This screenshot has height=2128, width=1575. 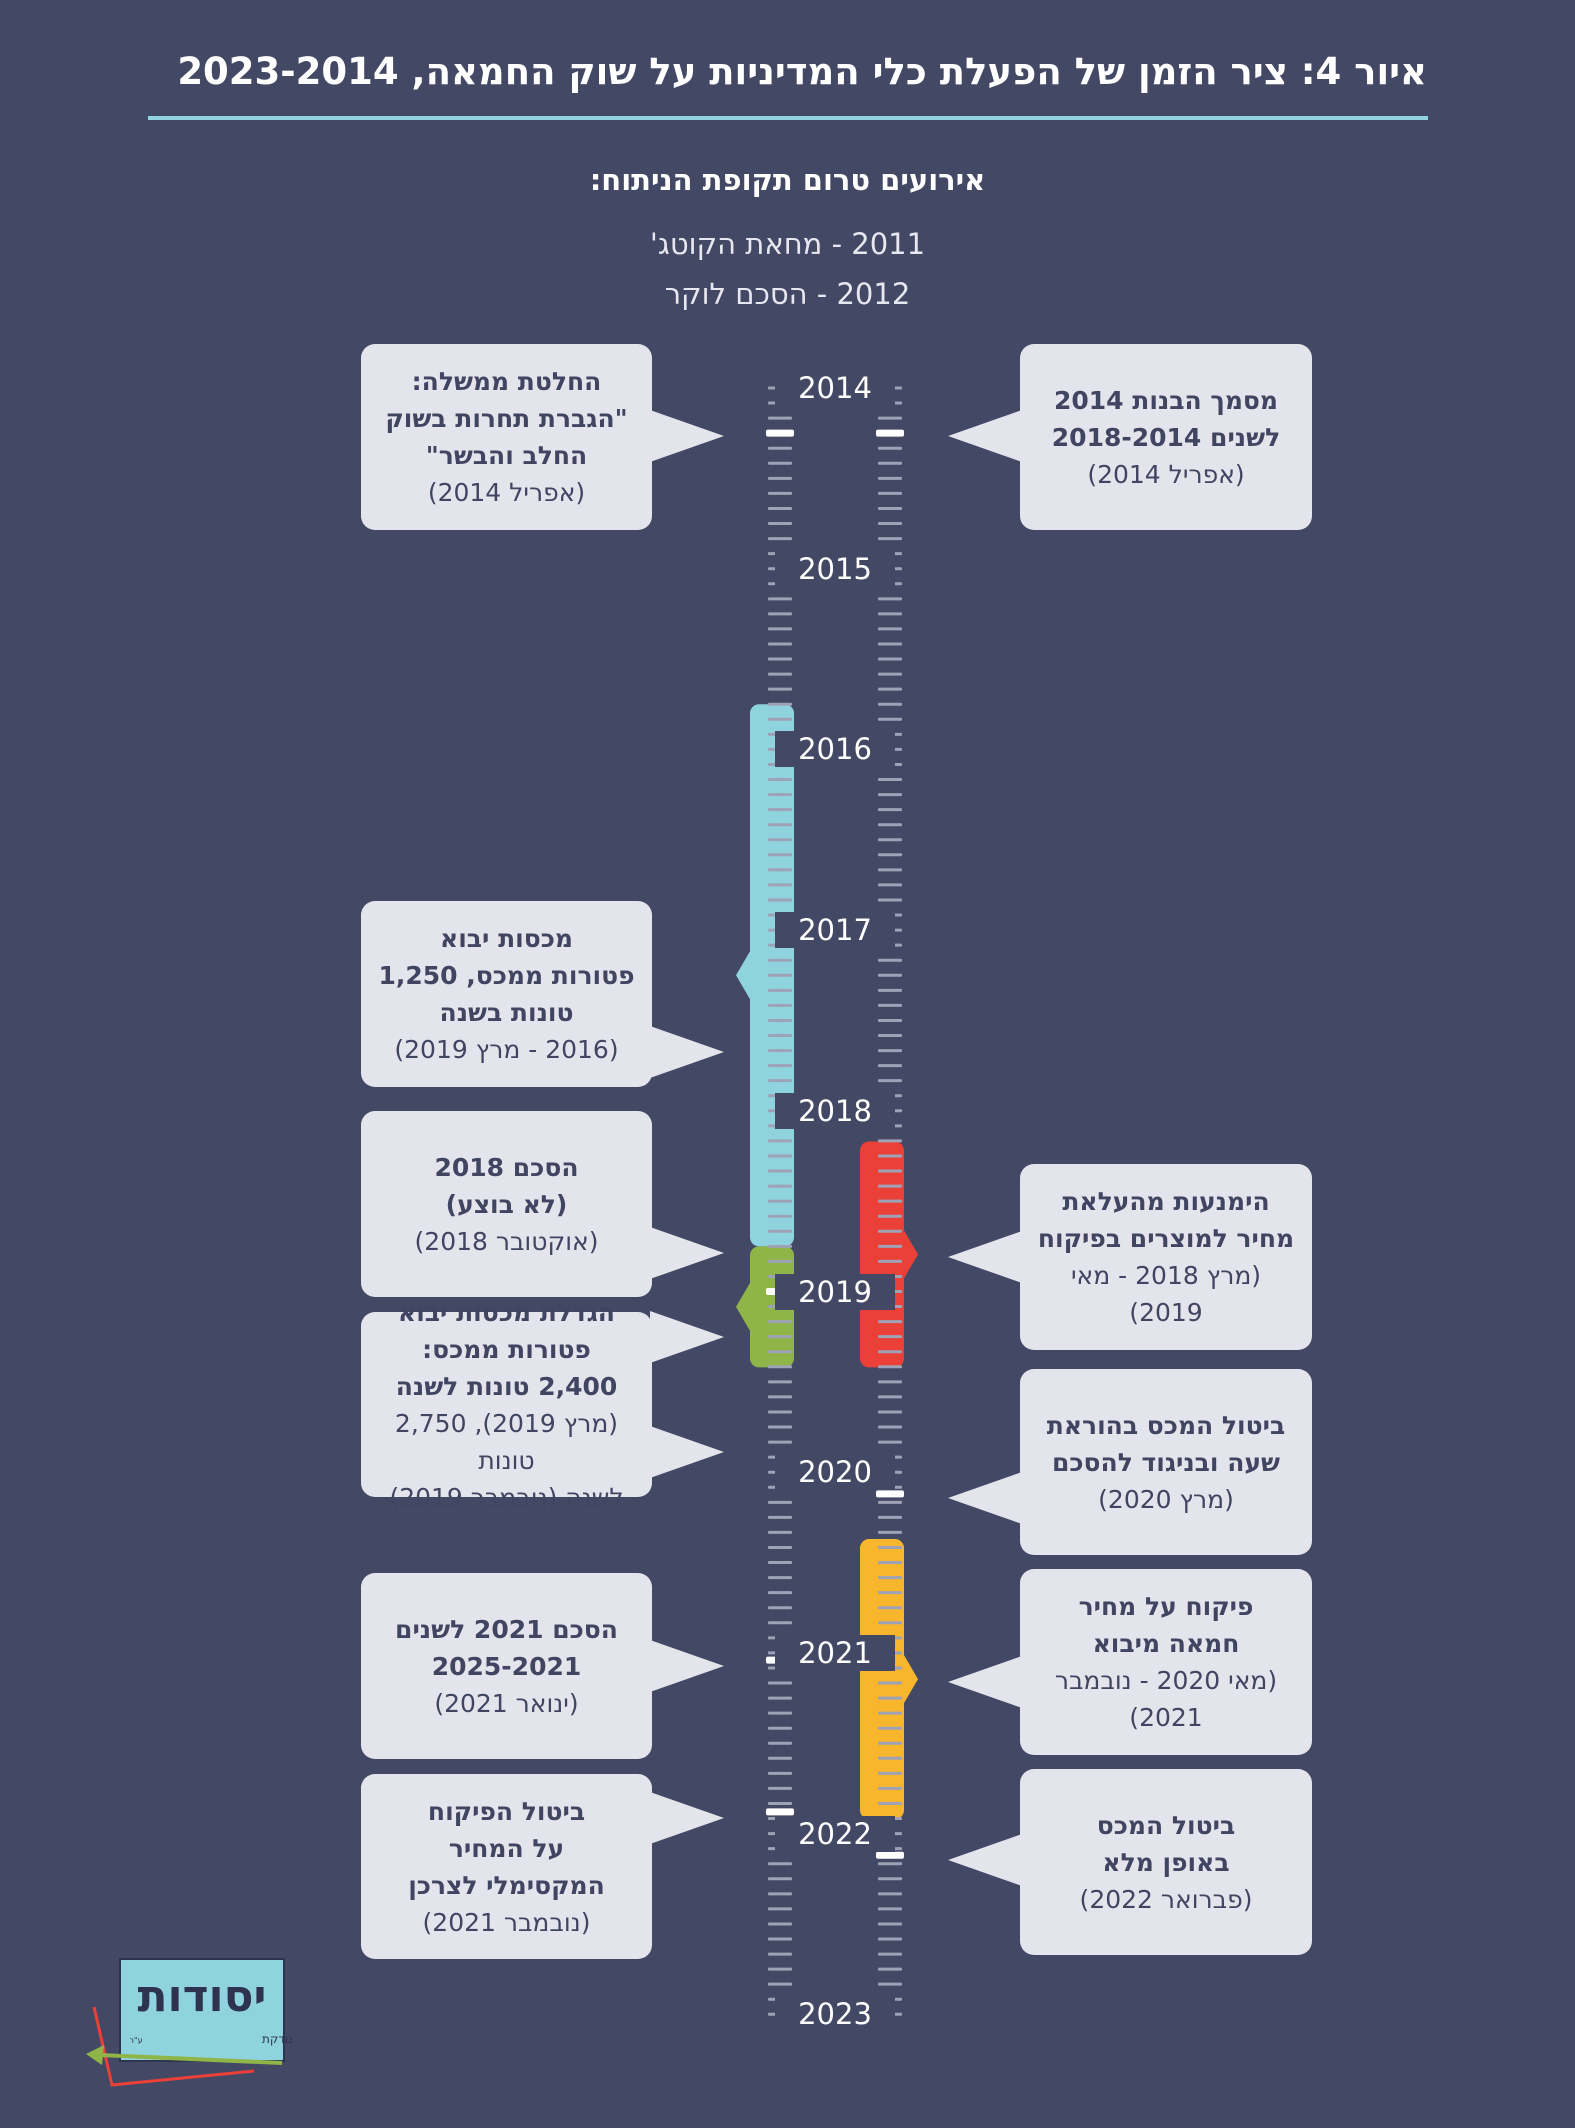 I want to click on event-card-line: באופן מלא, so click(x=1166, y=1862).